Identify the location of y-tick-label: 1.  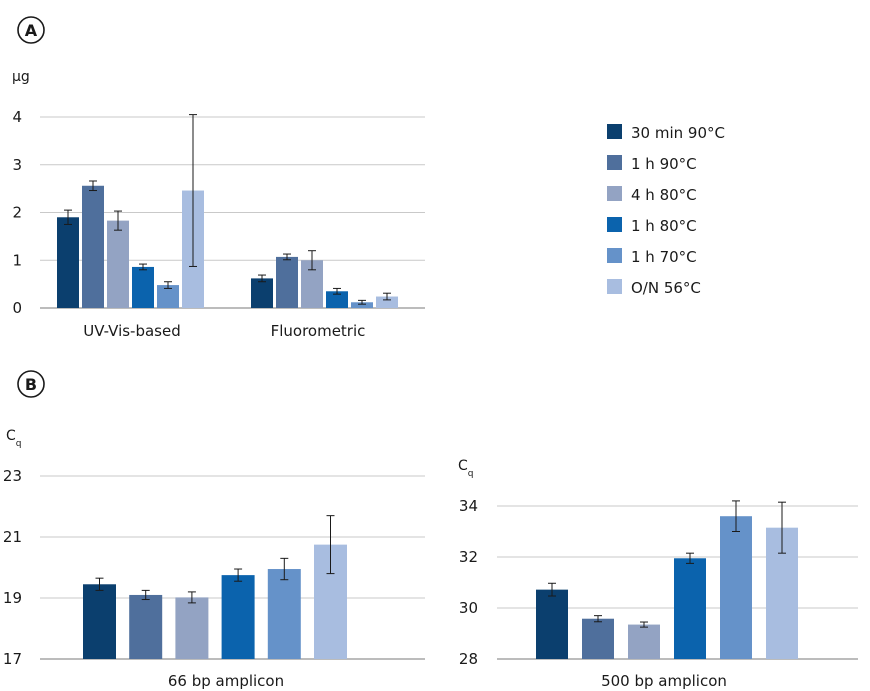
(17, 260).